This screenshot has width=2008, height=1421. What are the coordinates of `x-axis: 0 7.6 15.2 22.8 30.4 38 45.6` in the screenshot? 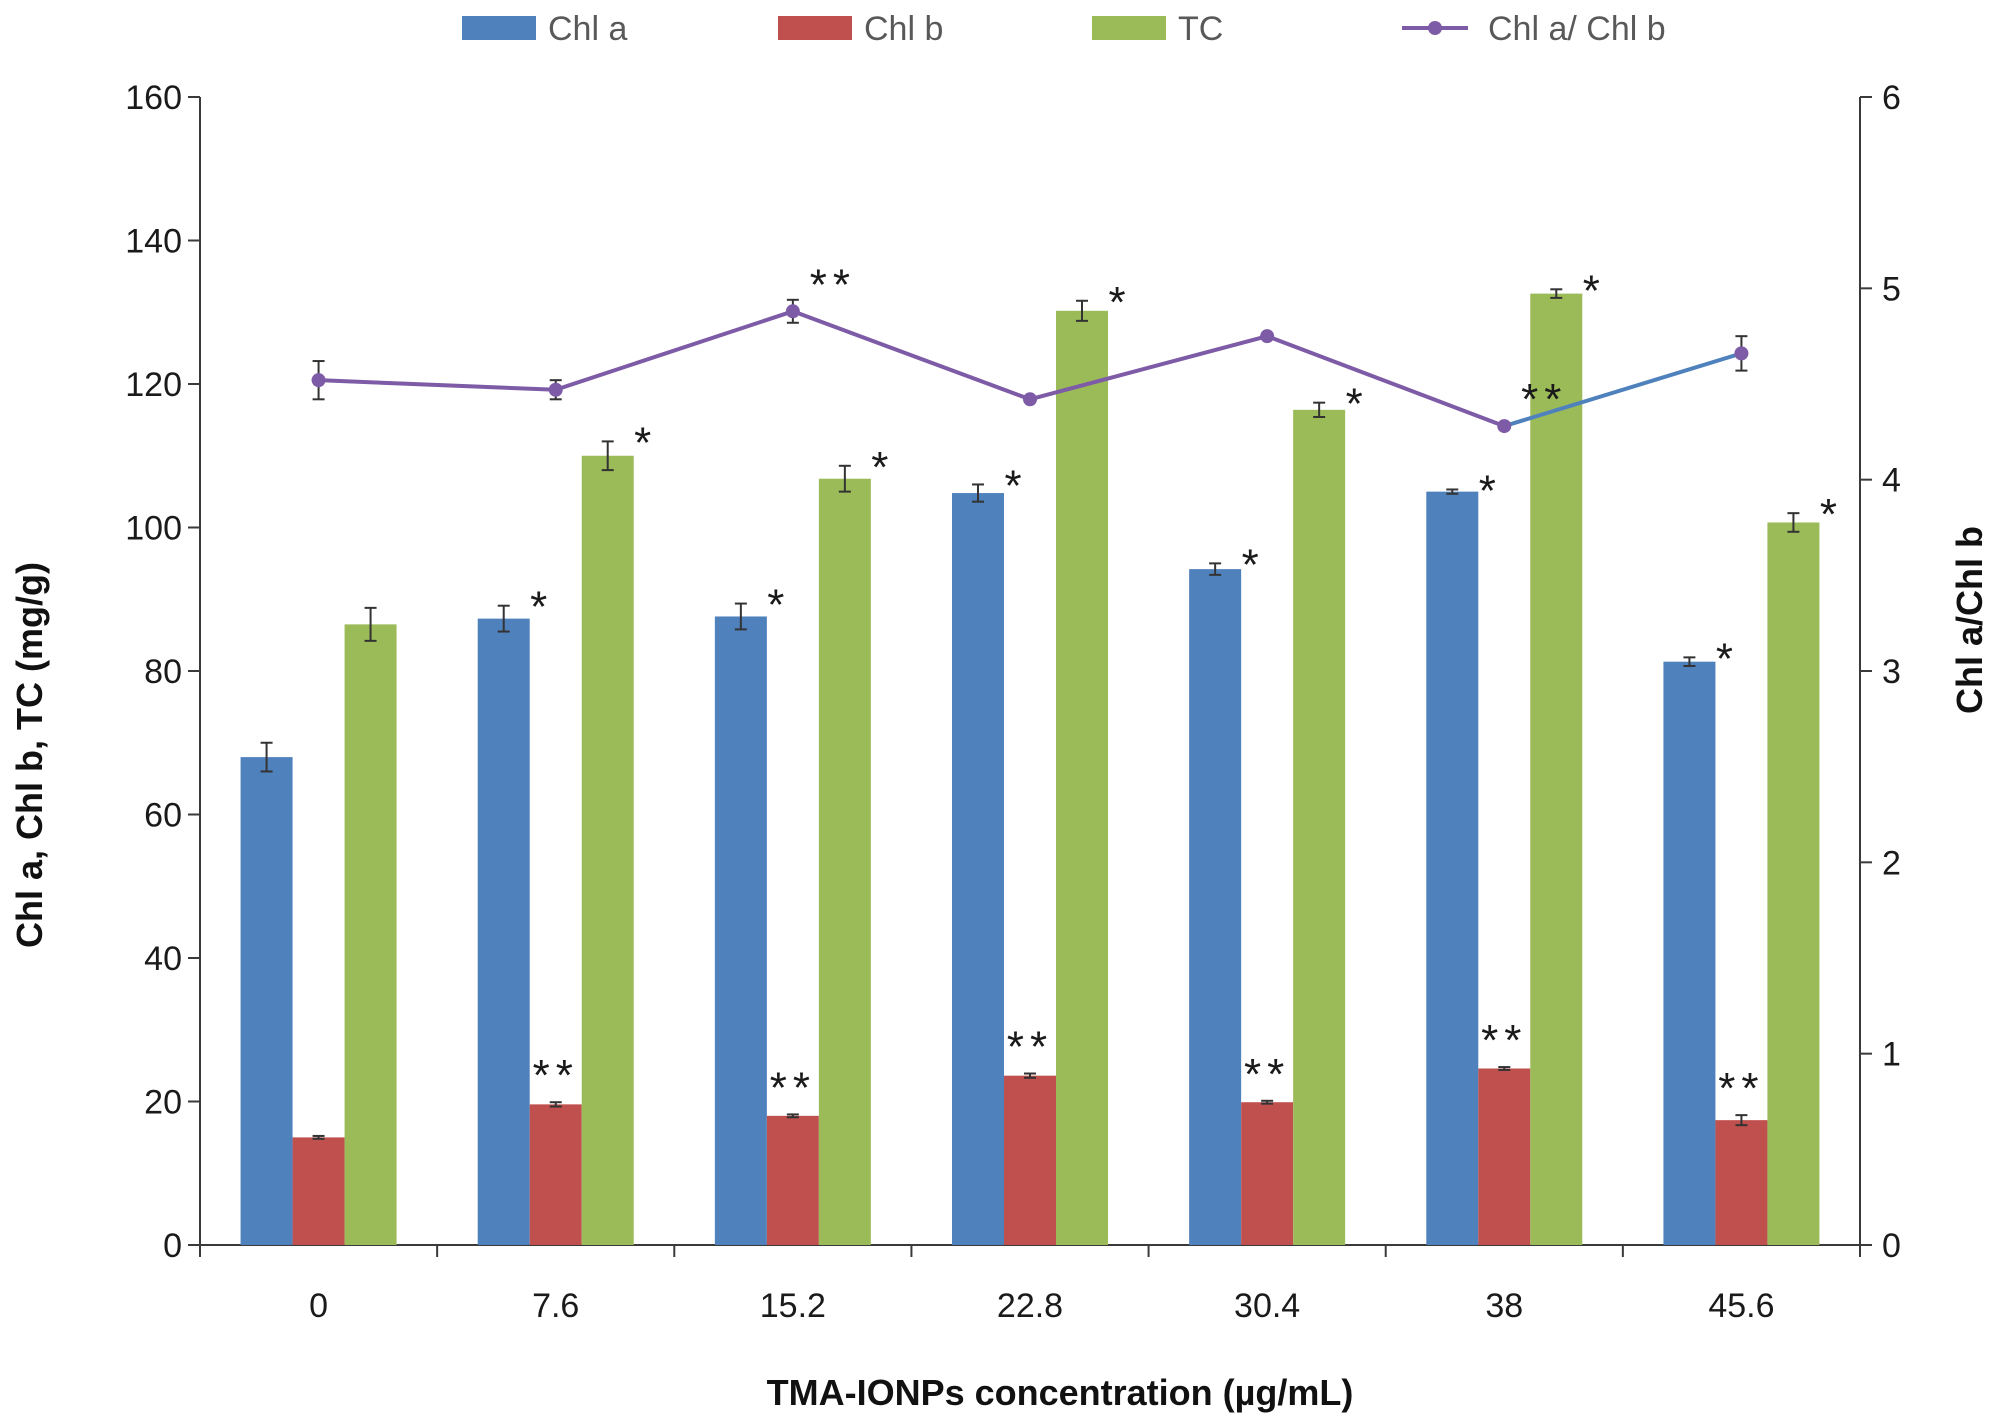 It's located at (1030, 1284).